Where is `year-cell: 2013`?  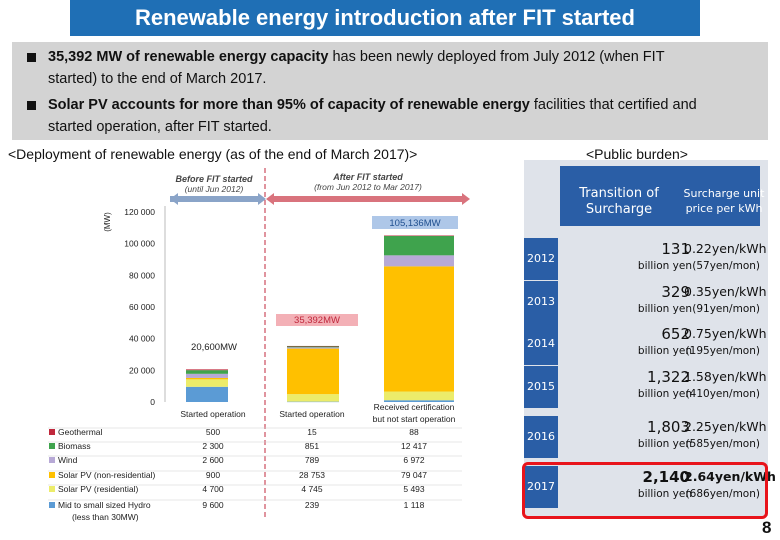
year-cell: 2013 is located at coordinates (541, 302).